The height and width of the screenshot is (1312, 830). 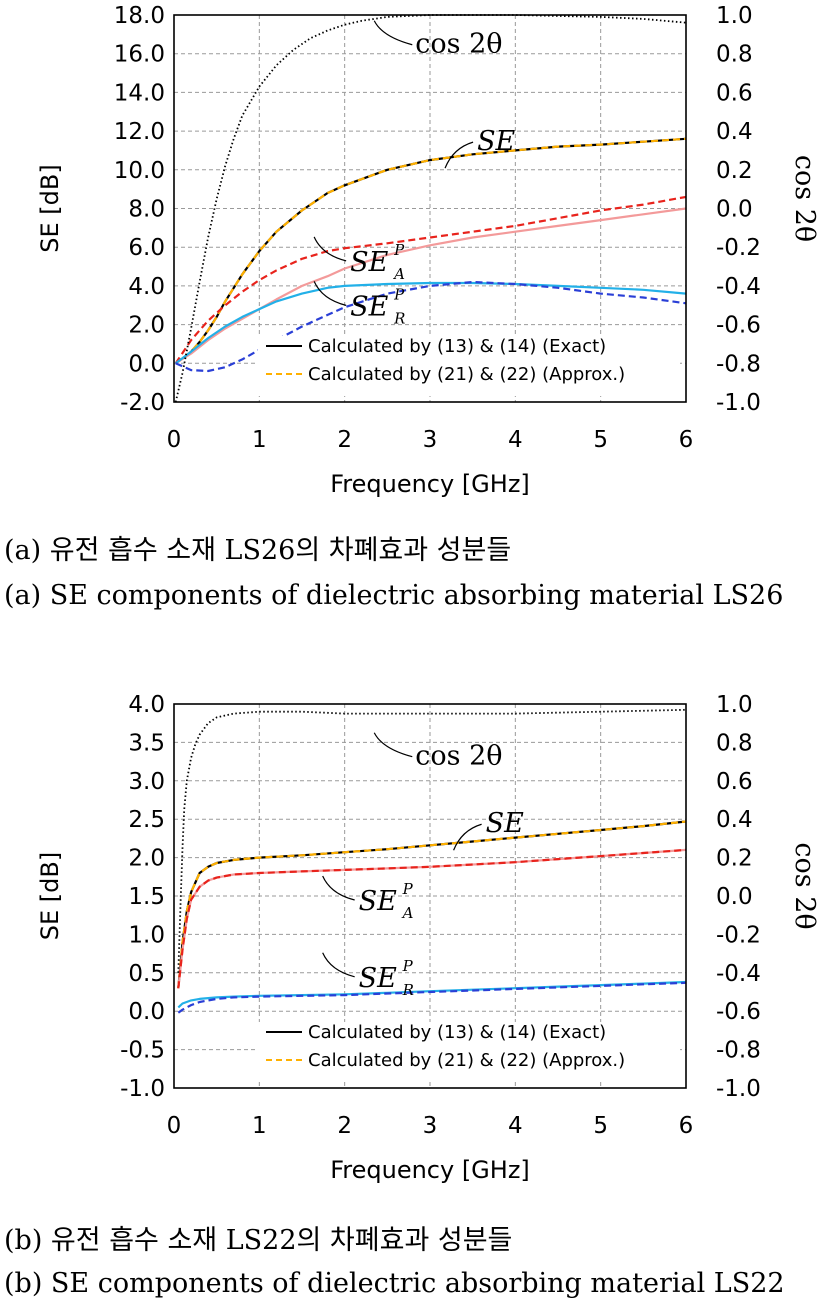 I want to click on annotation-ser-sup: P, so click(x=408, y=966).